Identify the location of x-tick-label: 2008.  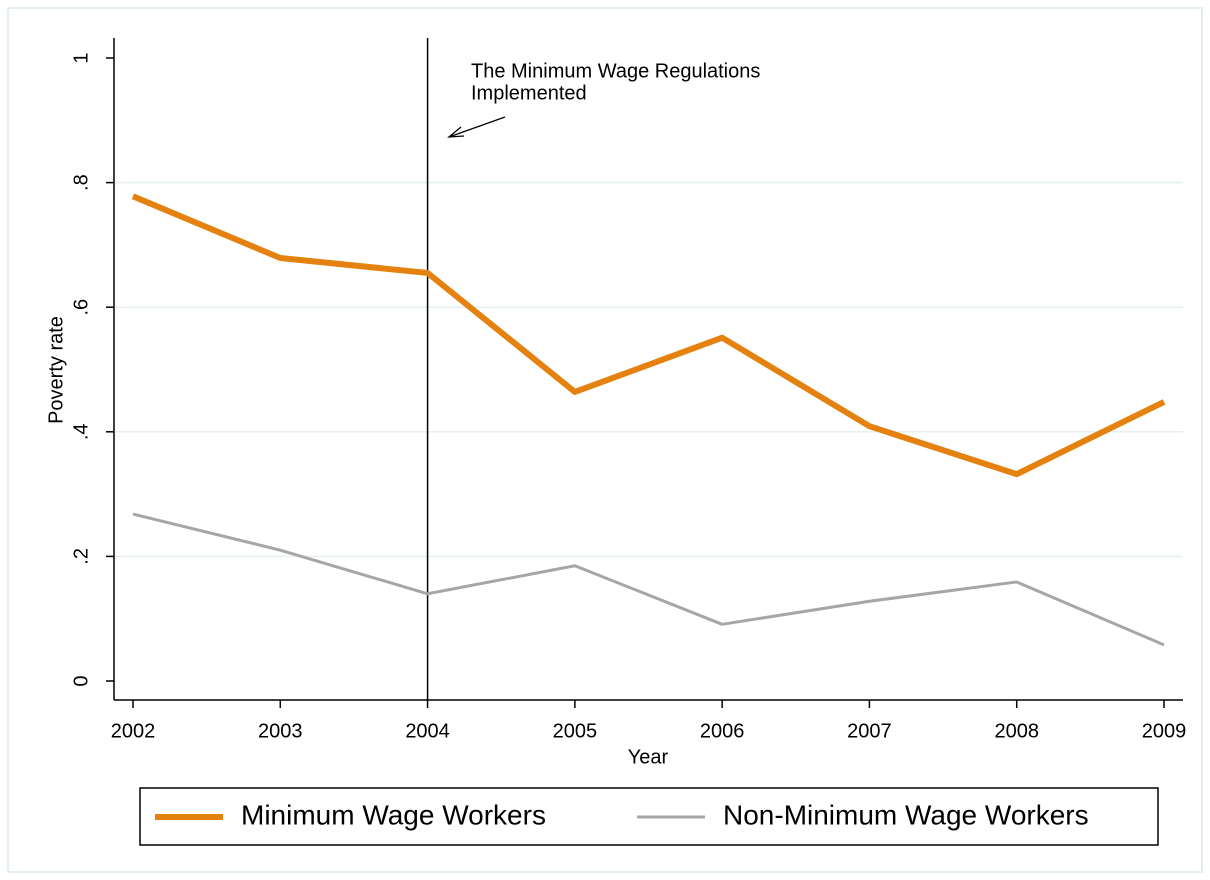
(1016, 731).